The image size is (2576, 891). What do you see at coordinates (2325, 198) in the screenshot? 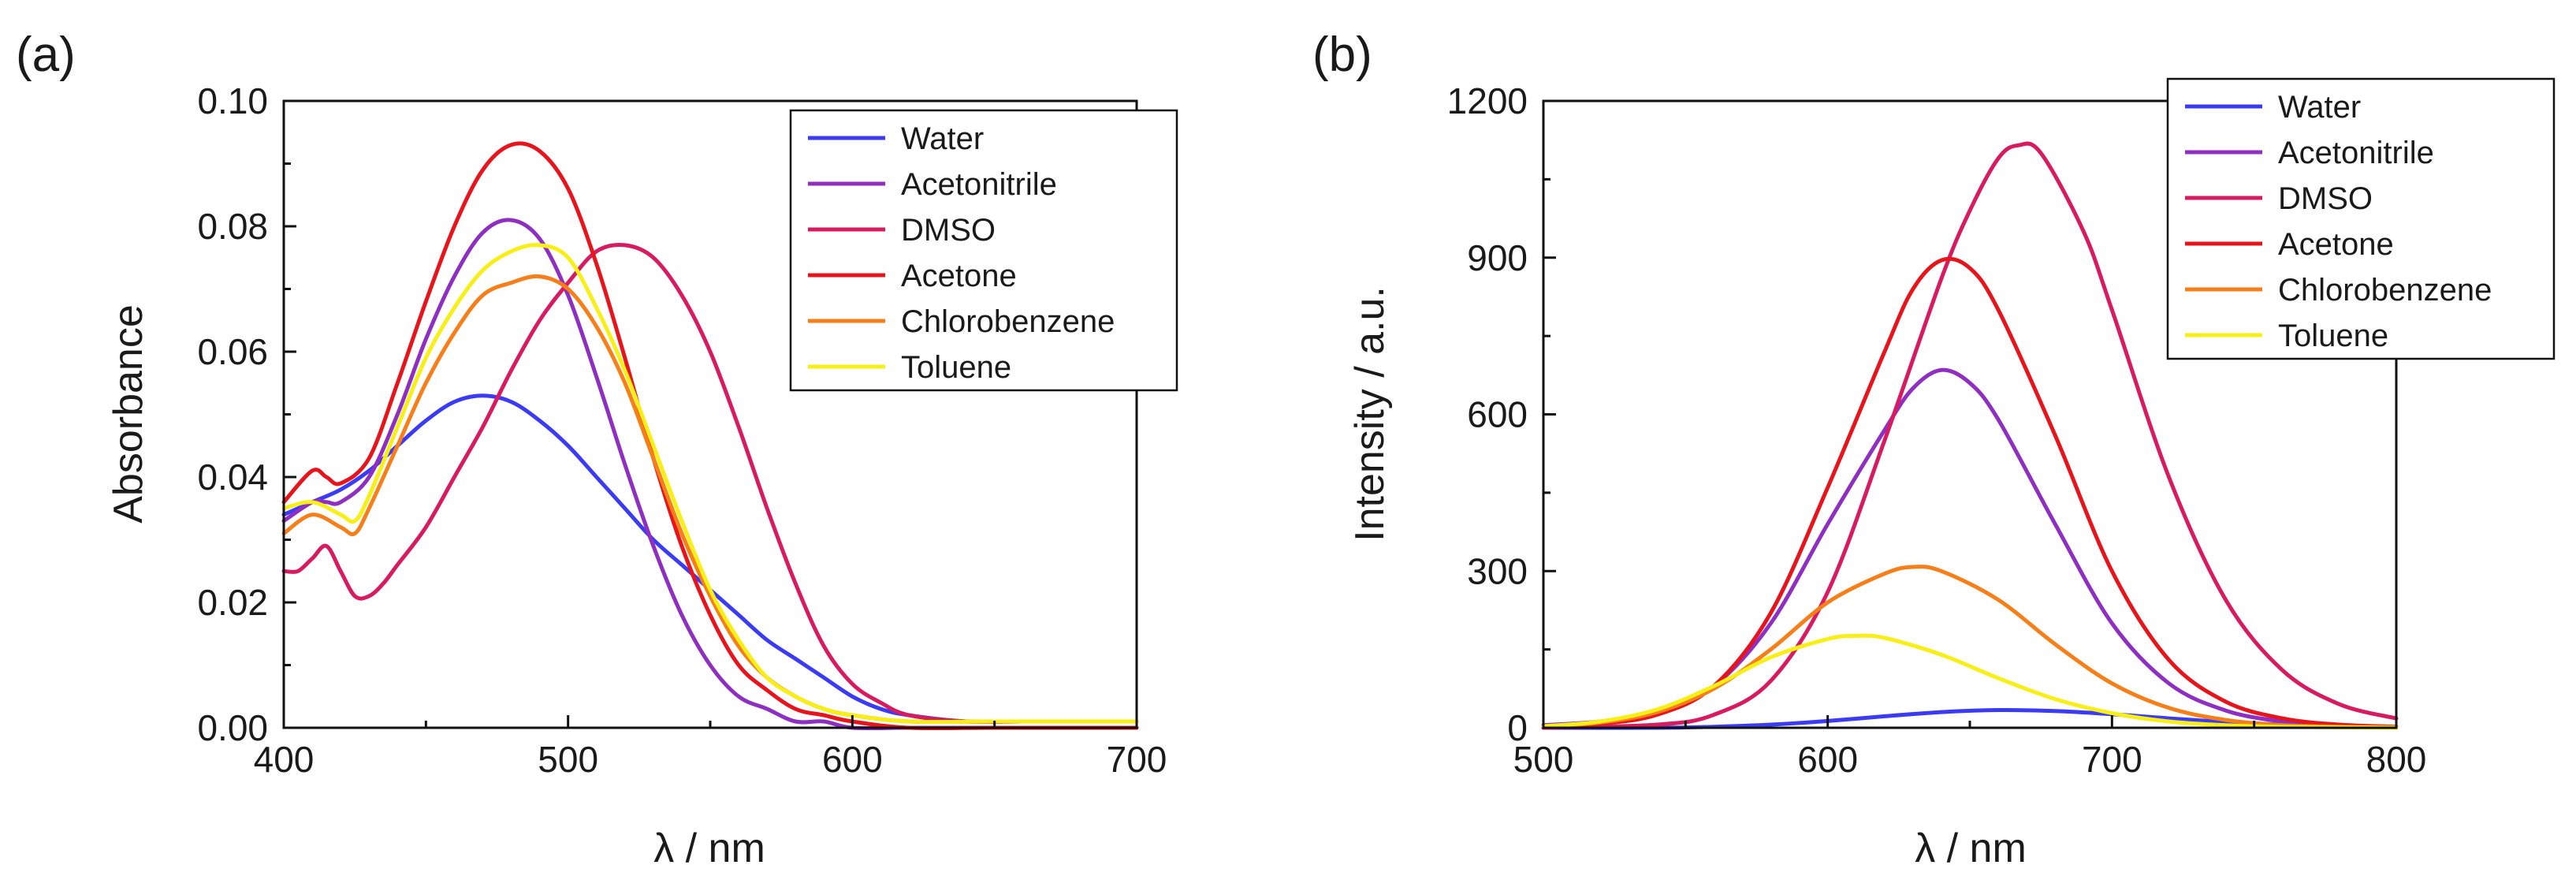
I see `legend-label-dmso-b: DMSO` at bounding box center [2325, 198].